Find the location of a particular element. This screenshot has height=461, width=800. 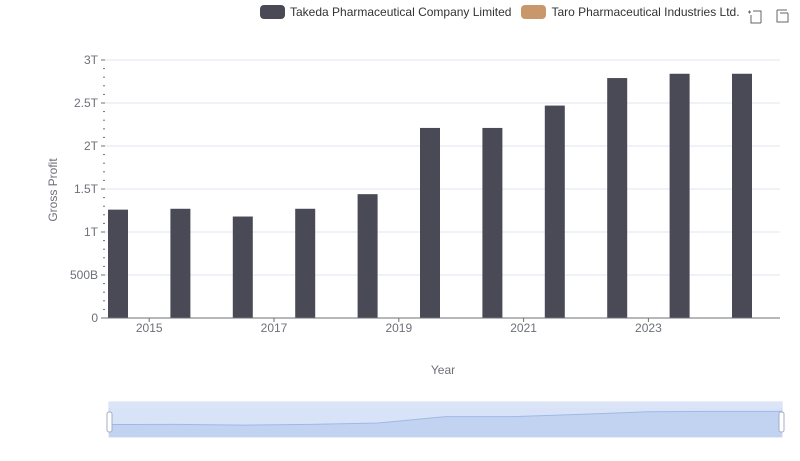

data-zoom-slider is located at coordinates (445, 419).